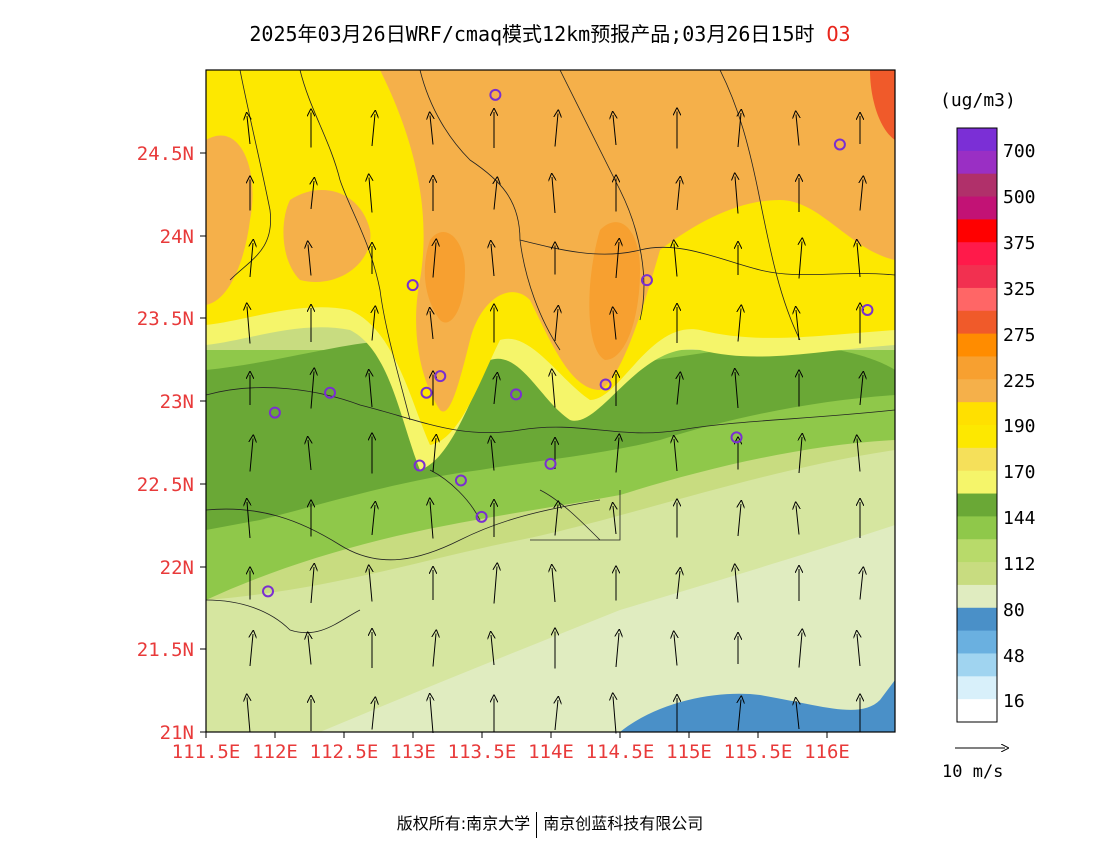 Image resolution: width=1100 pixels, height=850 pixels. Describe the element at coordinates (1019, 243) in the screenshot. I see `legend-label: 375` at that location.